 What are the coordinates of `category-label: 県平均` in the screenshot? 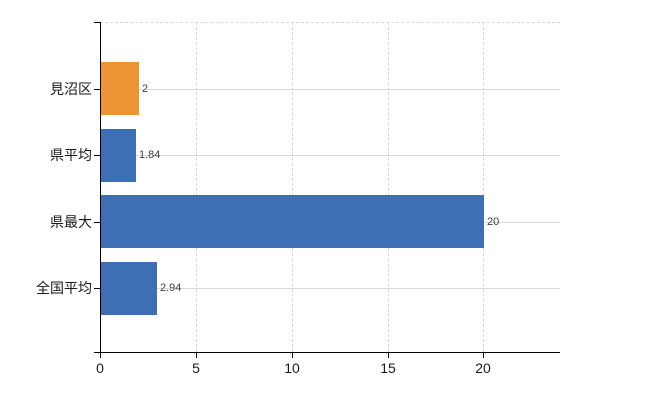 It's located at (71, 155).